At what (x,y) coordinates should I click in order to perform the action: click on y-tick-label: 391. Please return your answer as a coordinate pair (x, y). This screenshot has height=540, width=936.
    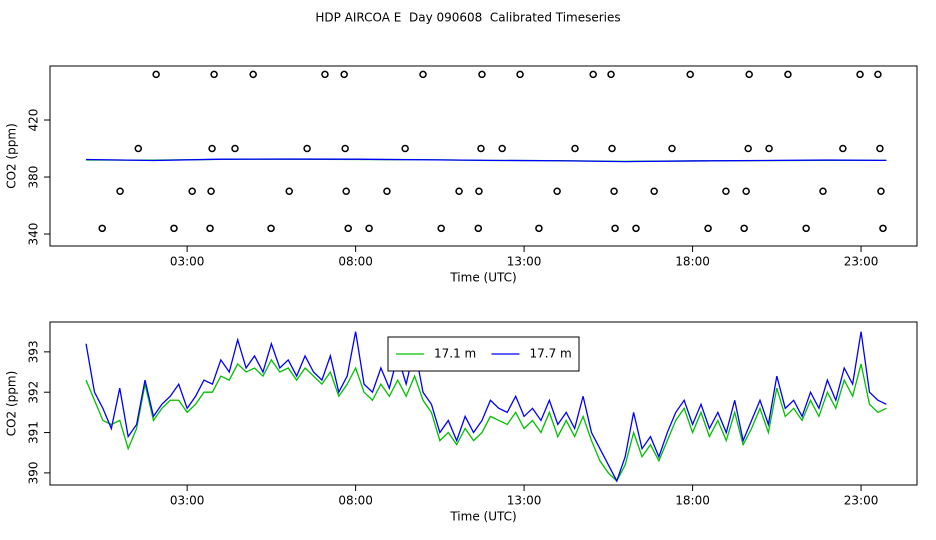
    Looking at the image, I should click on (34, 432).